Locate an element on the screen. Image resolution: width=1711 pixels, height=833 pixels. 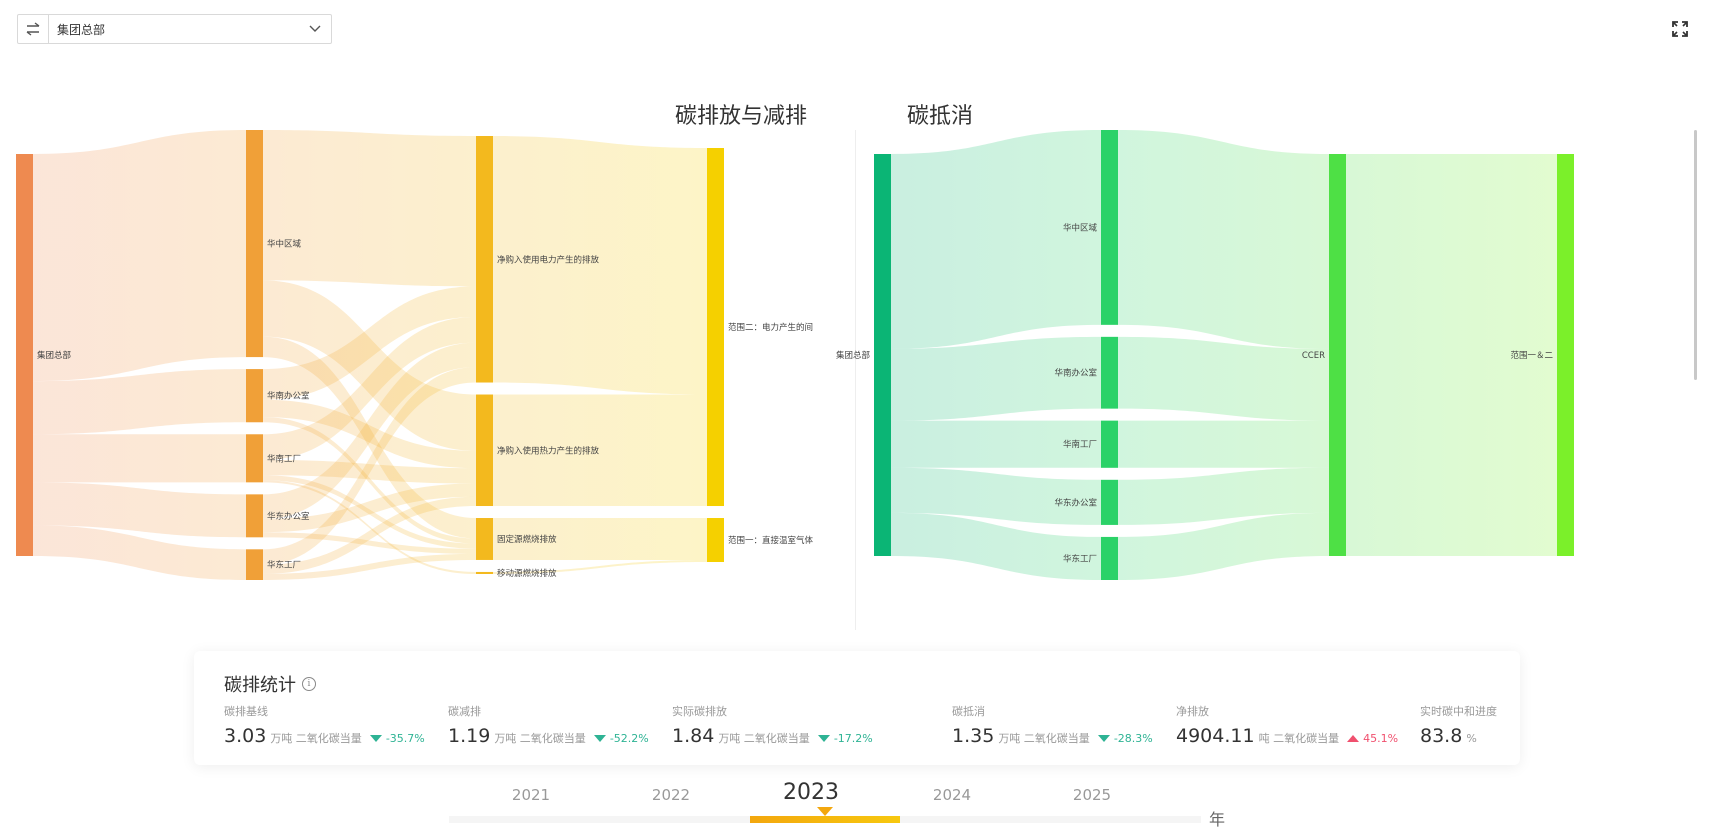
fullscreen-expand-icon is located at coordinates (1680, 29).